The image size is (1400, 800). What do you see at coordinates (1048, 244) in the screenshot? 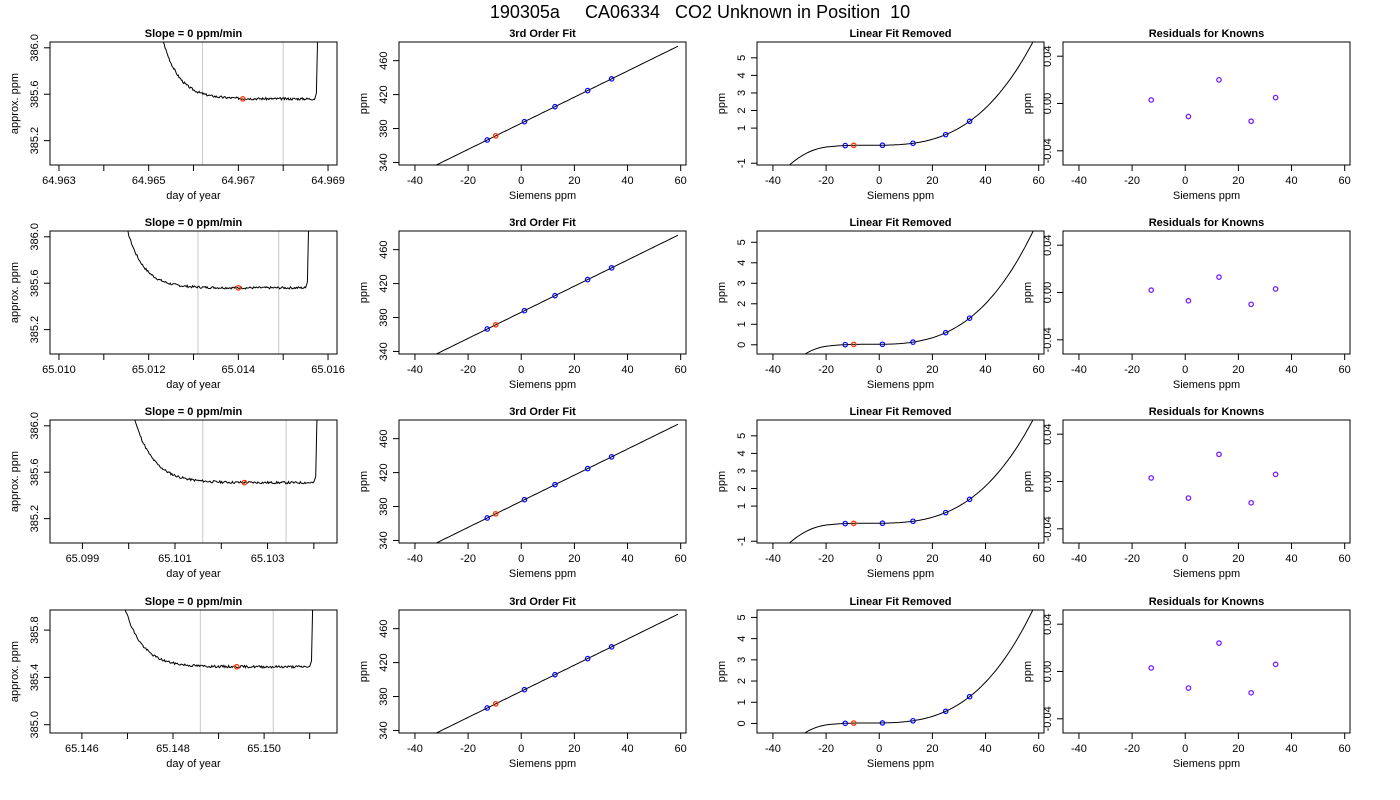
I see `y-tick-label: 0.04` at bounding box center [1048, 244].